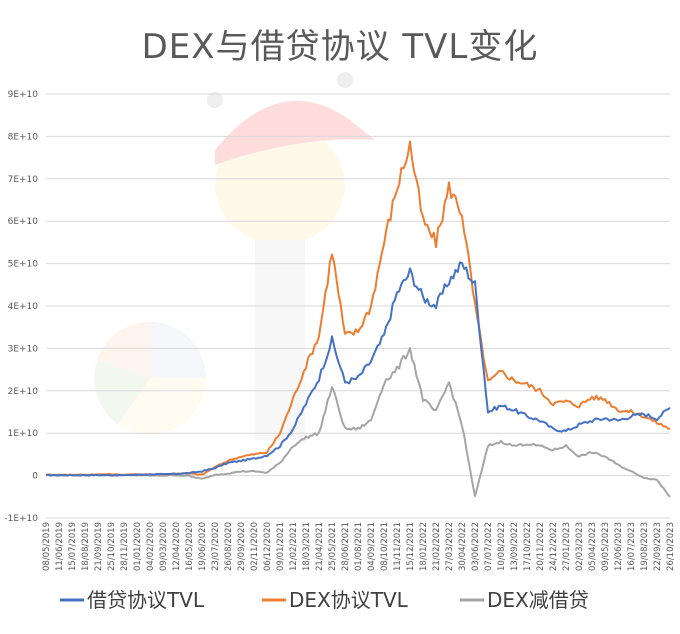 This screenshot has width=680, height=634. What do you see at coordinates (489, 546) in the screenshot?
I see `x-tick-label: 07/07/2022` at bounding box center [489, 546].